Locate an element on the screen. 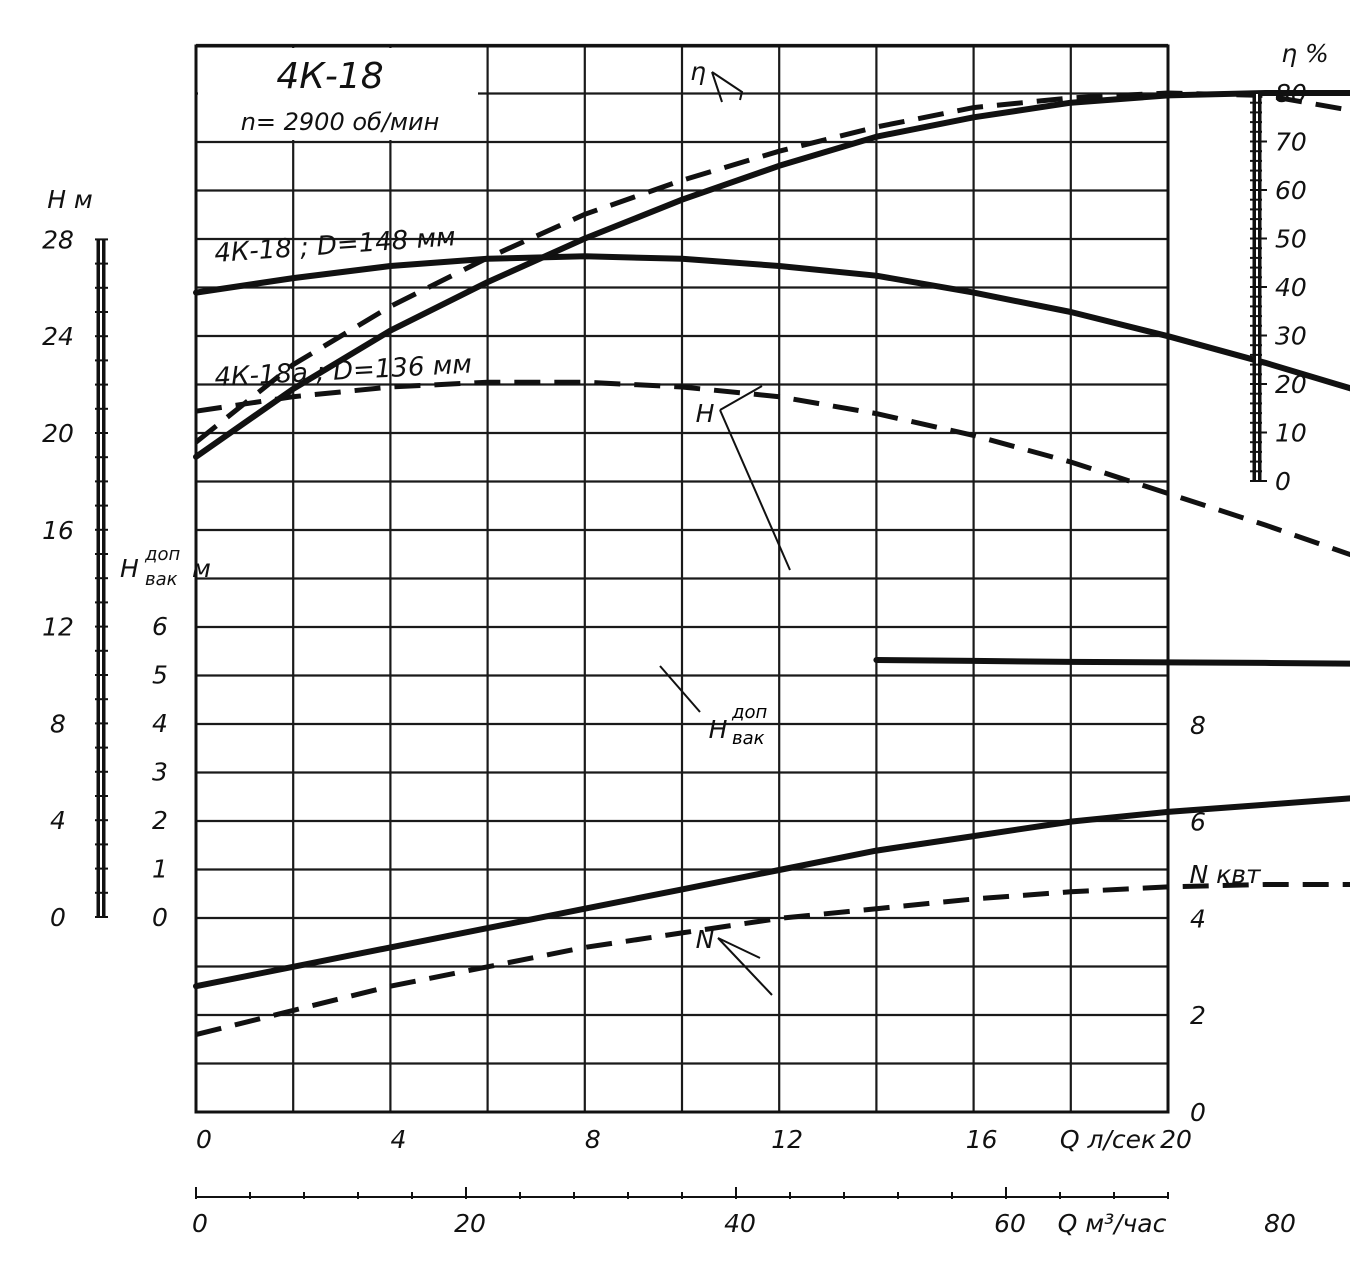 The image size is (1350, 1271). eta-curve-label: η is located at coordinates (698, 71).